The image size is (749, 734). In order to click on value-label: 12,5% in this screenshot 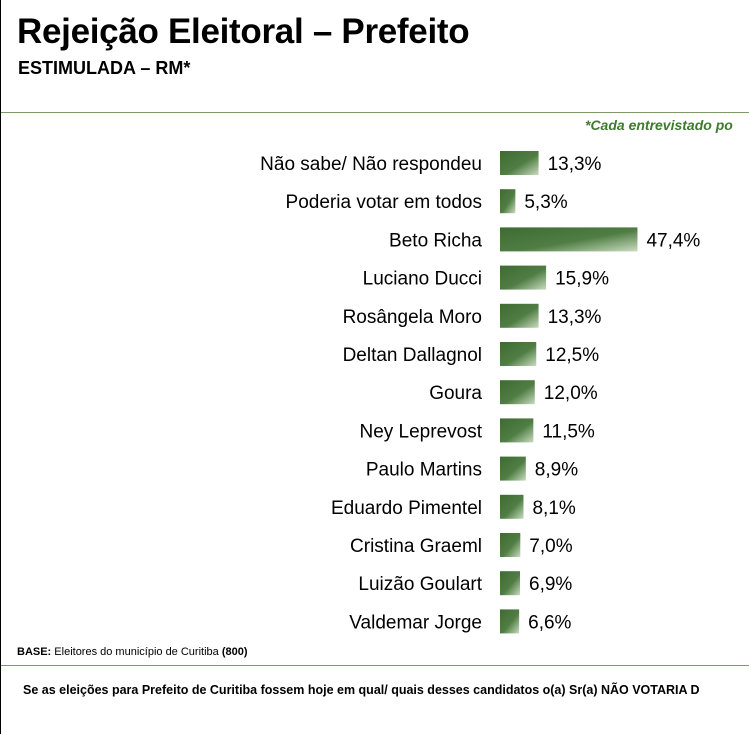, I will do `click(572, 355)`.